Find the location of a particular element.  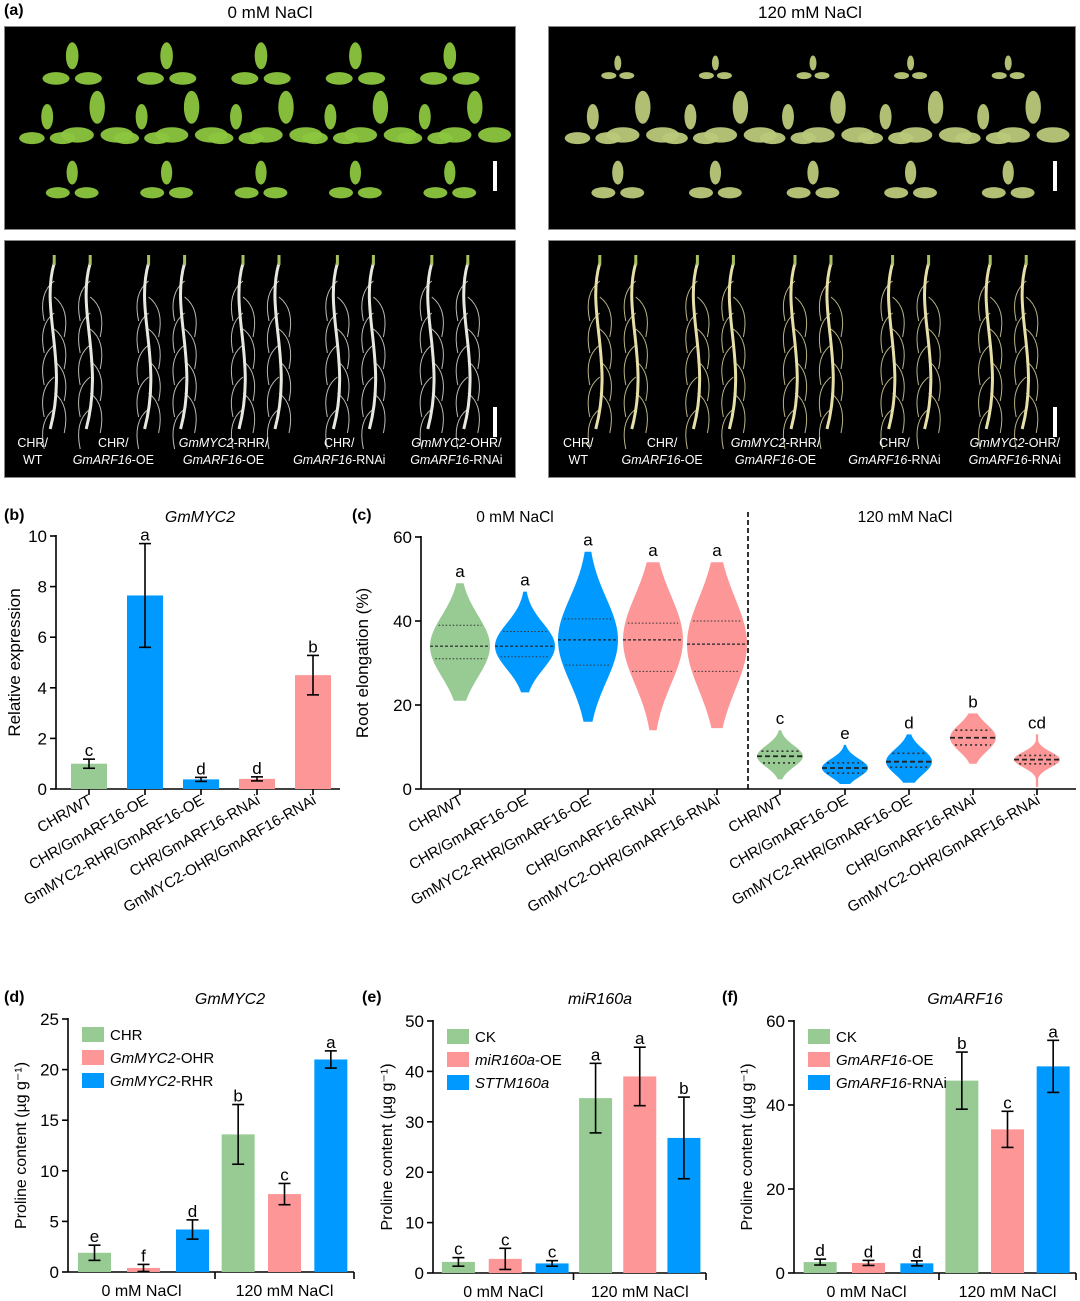

svg-text: STTM160a is located at coordinates (512, 1083).